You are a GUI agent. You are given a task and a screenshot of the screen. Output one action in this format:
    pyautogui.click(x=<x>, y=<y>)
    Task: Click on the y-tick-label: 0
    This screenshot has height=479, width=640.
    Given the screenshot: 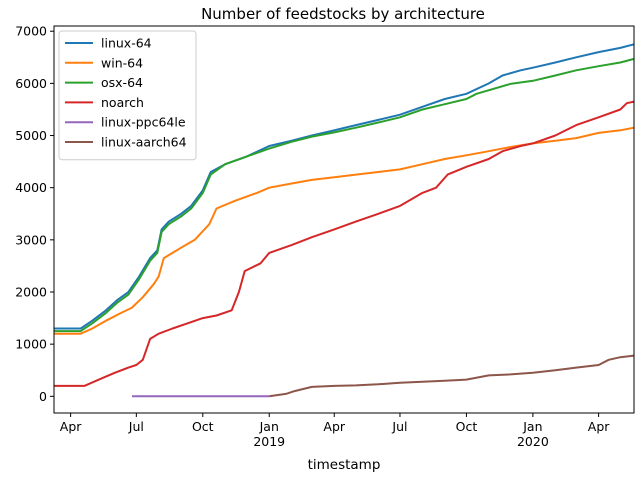 What is the action you would take?
    pyautogui.click(x=43, y=396)
    